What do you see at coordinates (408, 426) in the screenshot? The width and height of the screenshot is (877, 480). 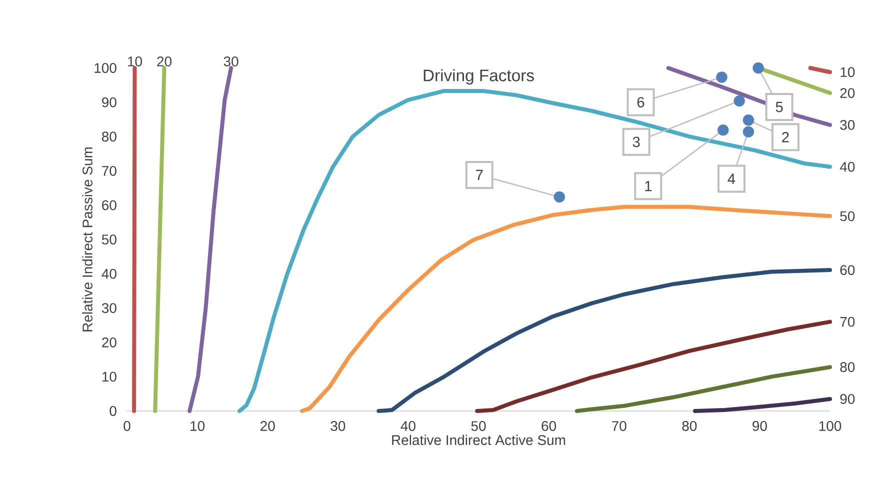 I see `x-tick-label: 40` at bounding box center [408, 426].